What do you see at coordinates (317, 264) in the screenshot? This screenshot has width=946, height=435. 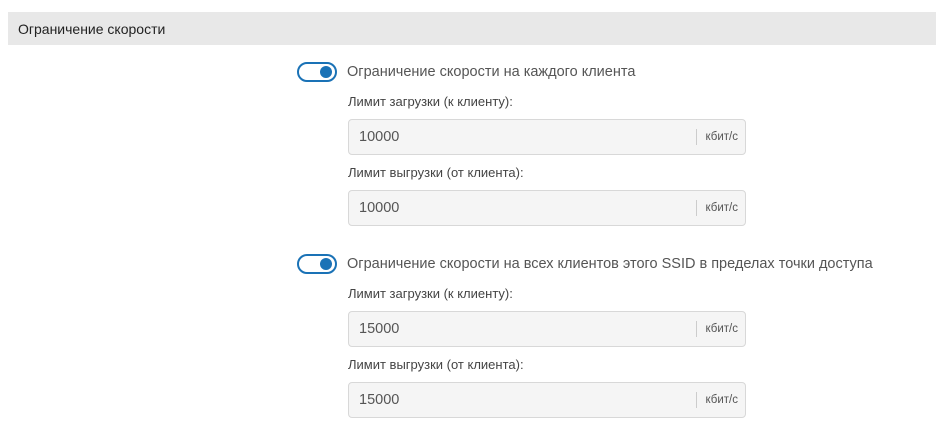 I see `ssid-limit-toggle` at bounding box center [317, 264].